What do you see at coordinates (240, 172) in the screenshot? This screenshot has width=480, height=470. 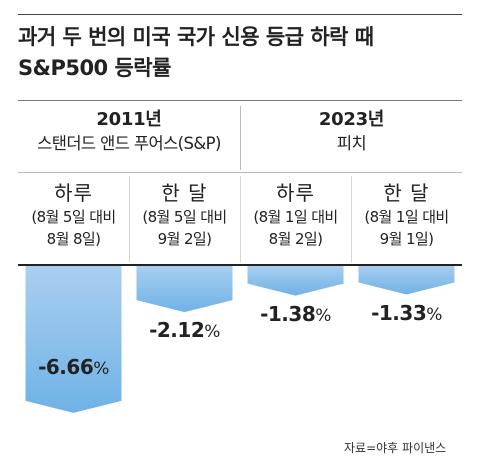 I see `subheader-rule` at bounding box center [240, 172].